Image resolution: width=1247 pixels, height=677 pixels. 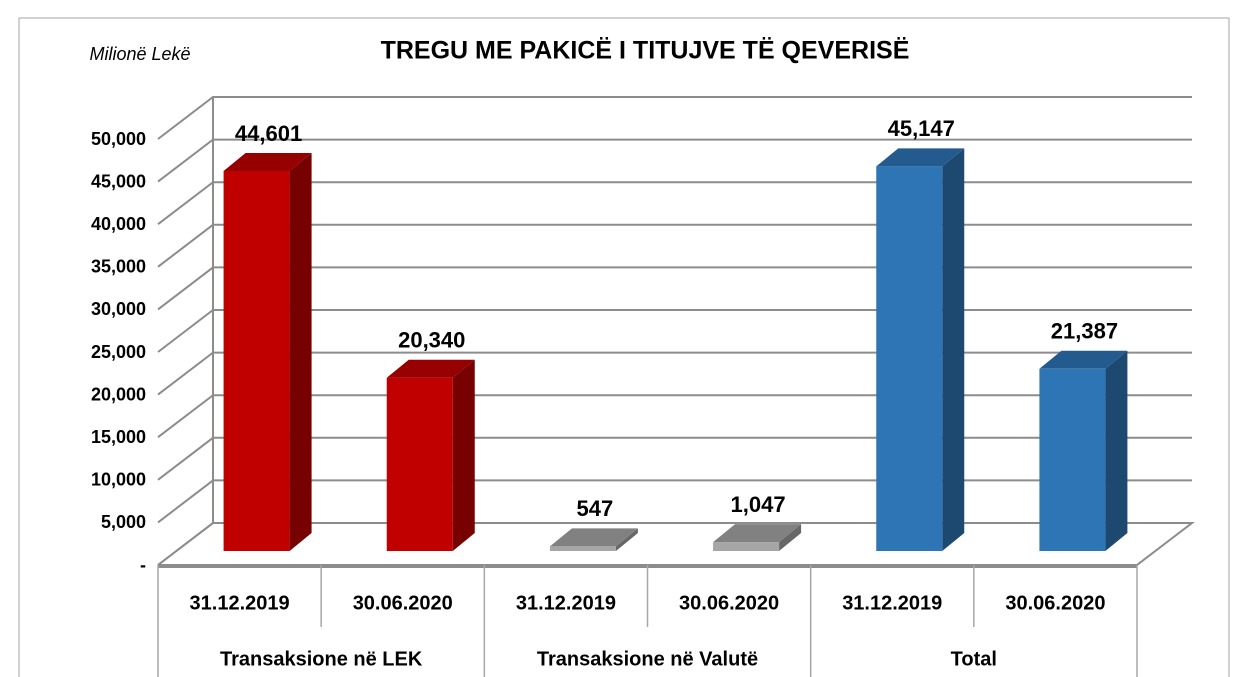 I want to click on group-label: Transaksione në LEK, so click(x=321, y=659).